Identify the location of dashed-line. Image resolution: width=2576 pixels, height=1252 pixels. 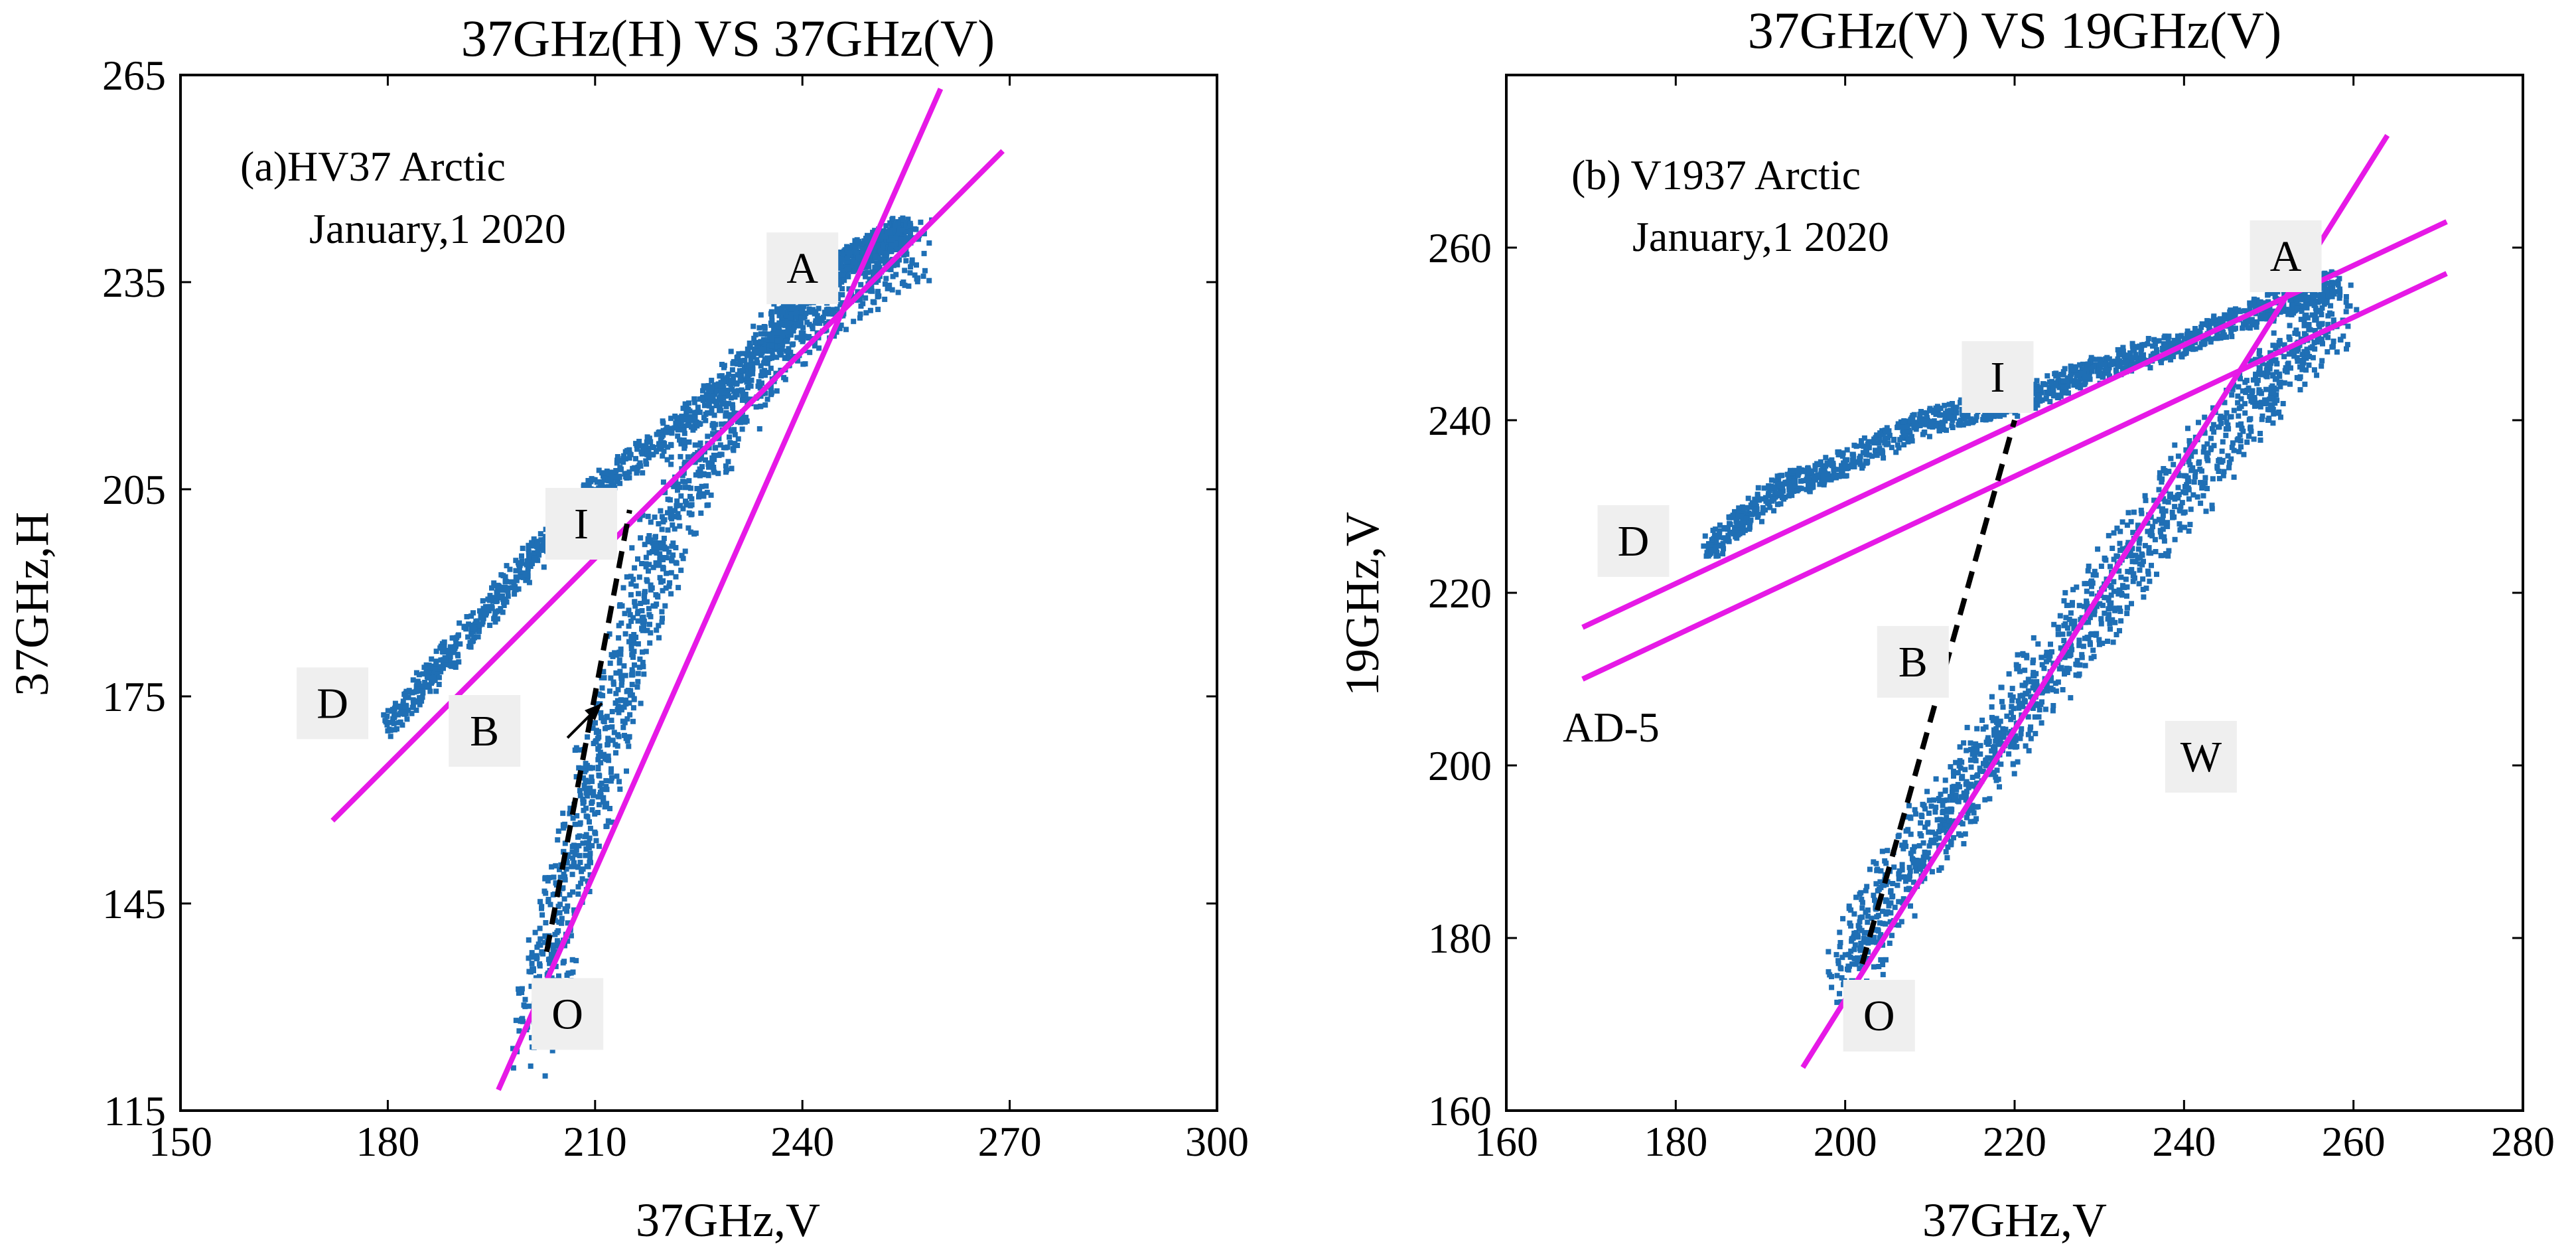
(587, 731).